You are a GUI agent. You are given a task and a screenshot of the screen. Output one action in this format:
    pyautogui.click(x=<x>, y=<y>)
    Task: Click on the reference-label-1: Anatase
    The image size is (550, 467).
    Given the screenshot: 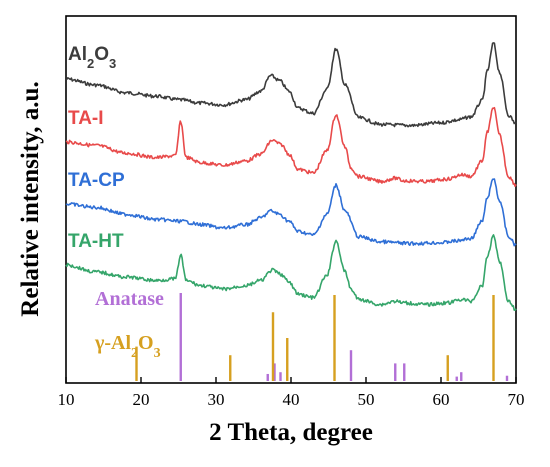 What is the action you would take?
    pyautogui.click(x=129, y=299)
    